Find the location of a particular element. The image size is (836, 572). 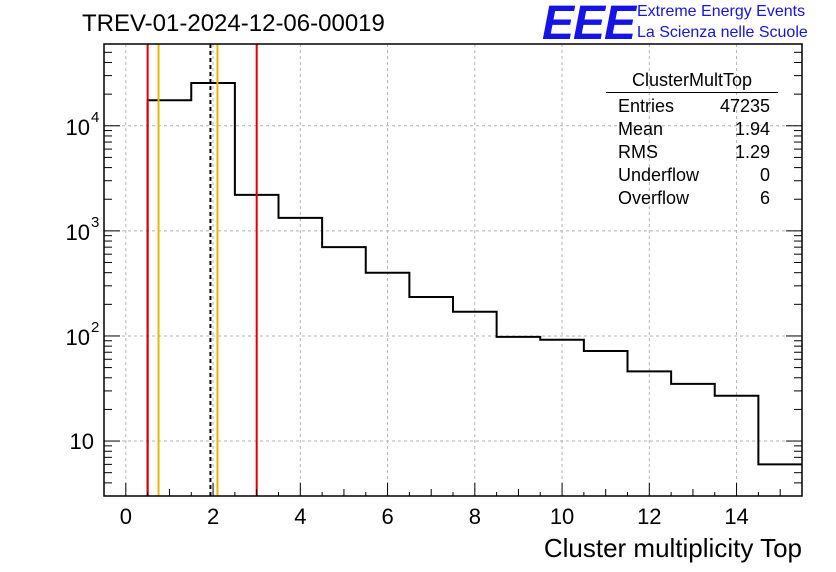

stats-row-mean: Mean 1.94 is located at coordinates (692, 129).